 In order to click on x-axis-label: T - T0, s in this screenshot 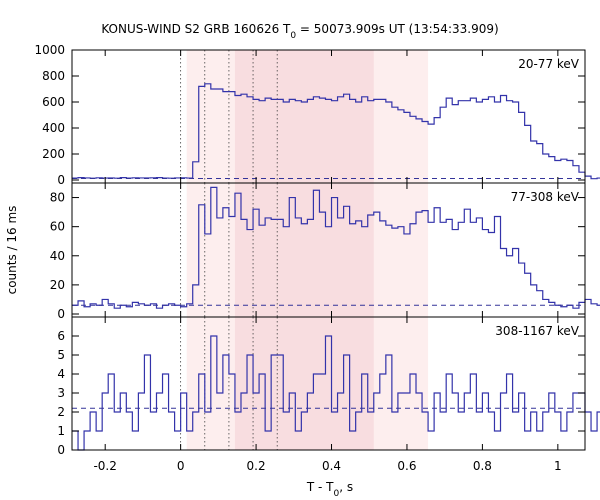, I will do `click(329, 489)`.